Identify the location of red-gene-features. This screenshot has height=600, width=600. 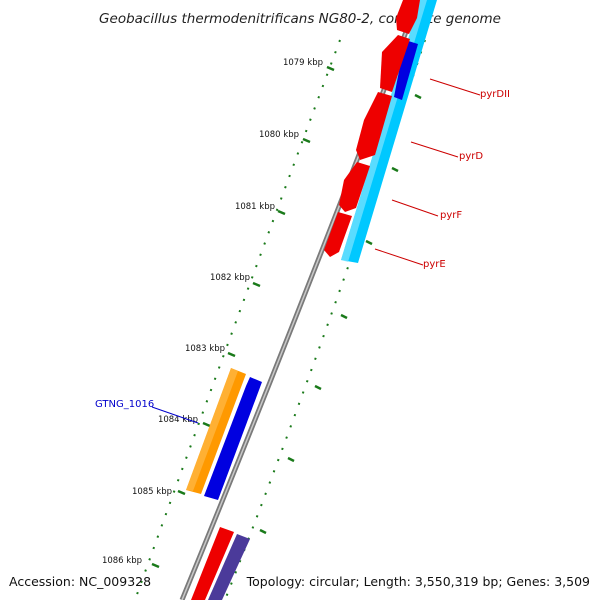
(372, 128).